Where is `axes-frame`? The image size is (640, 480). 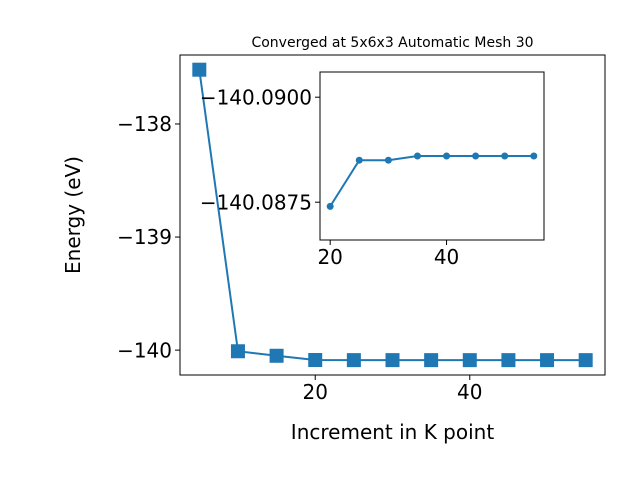
axes-frame is located at coordinates (432, 156).